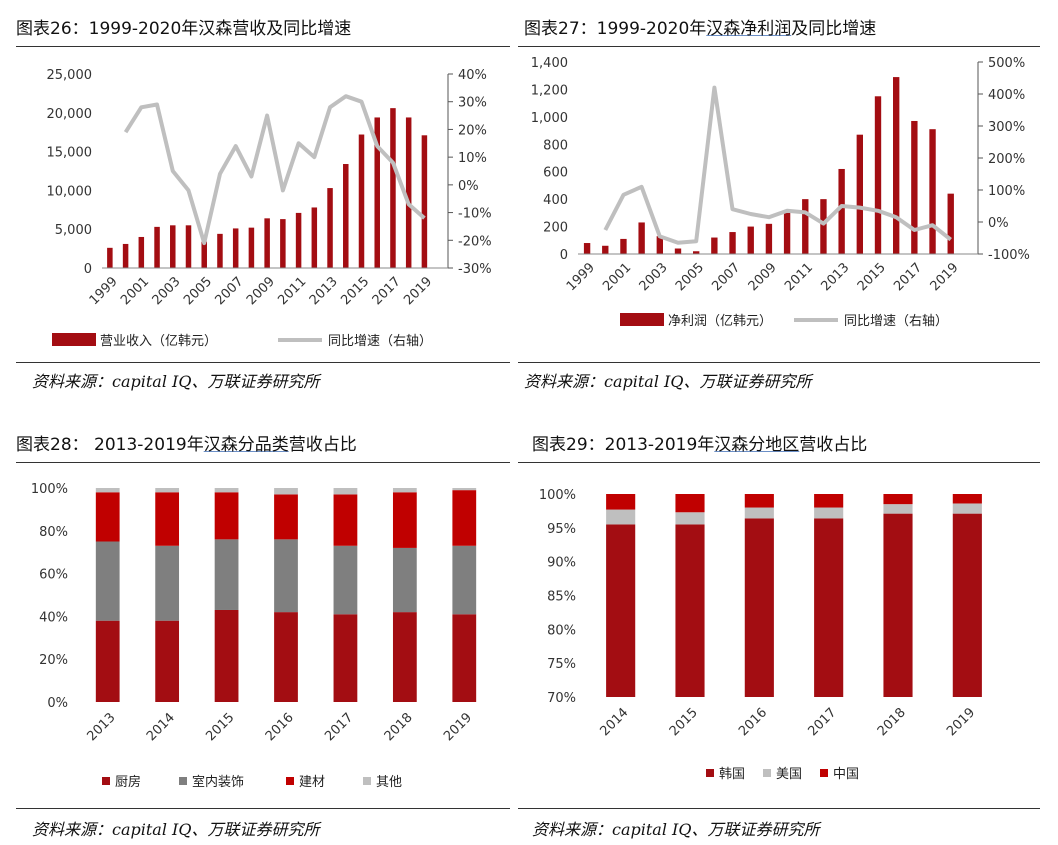  What do you see at coordinates (57, 703) in the screenshot?
I see `y-tick: 0%` at bounding box center [57, 703].